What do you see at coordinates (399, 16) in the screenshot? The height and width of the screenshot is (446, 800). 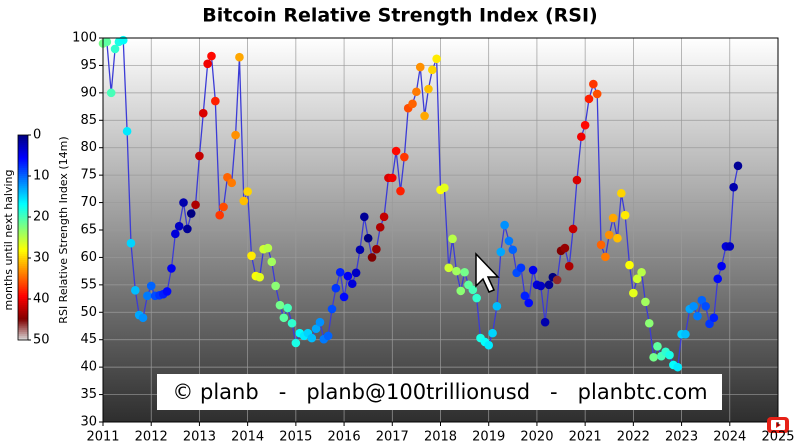 I see `chart-title: Bitcoin Relative Strength Index (RSI)` at bounding box center [399, 16].